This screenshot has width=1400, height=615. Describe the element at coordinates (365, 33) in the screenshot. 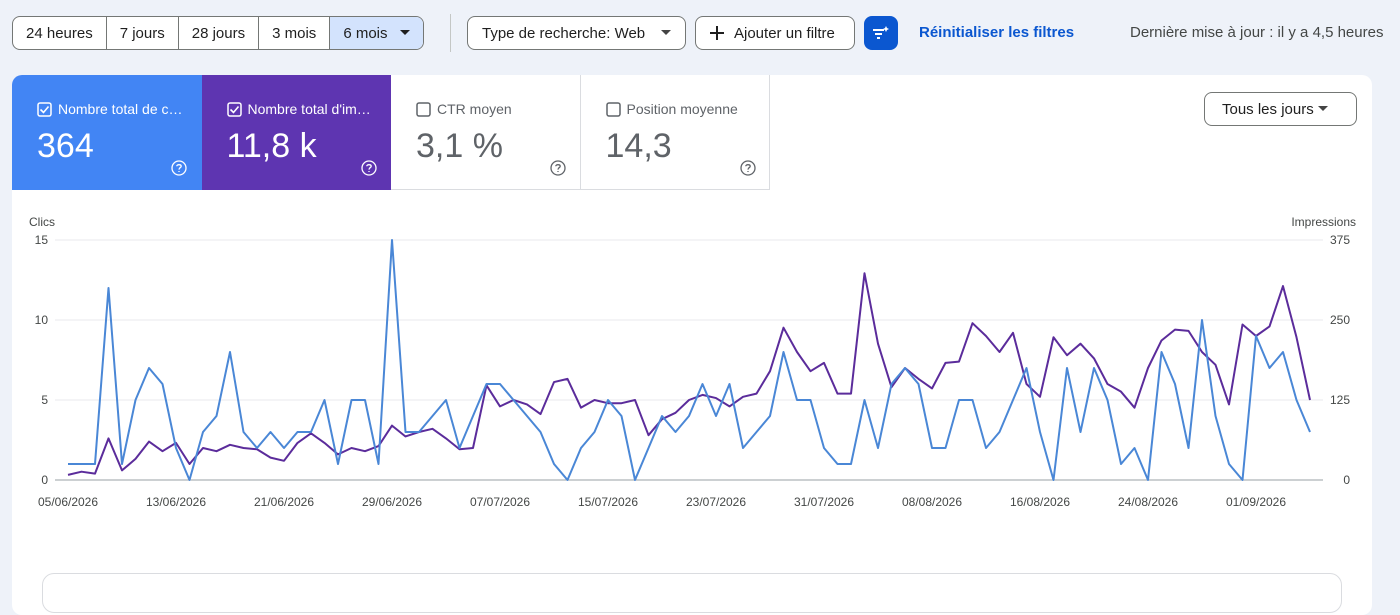

I see `date-range-label: 6 mois` at that location.